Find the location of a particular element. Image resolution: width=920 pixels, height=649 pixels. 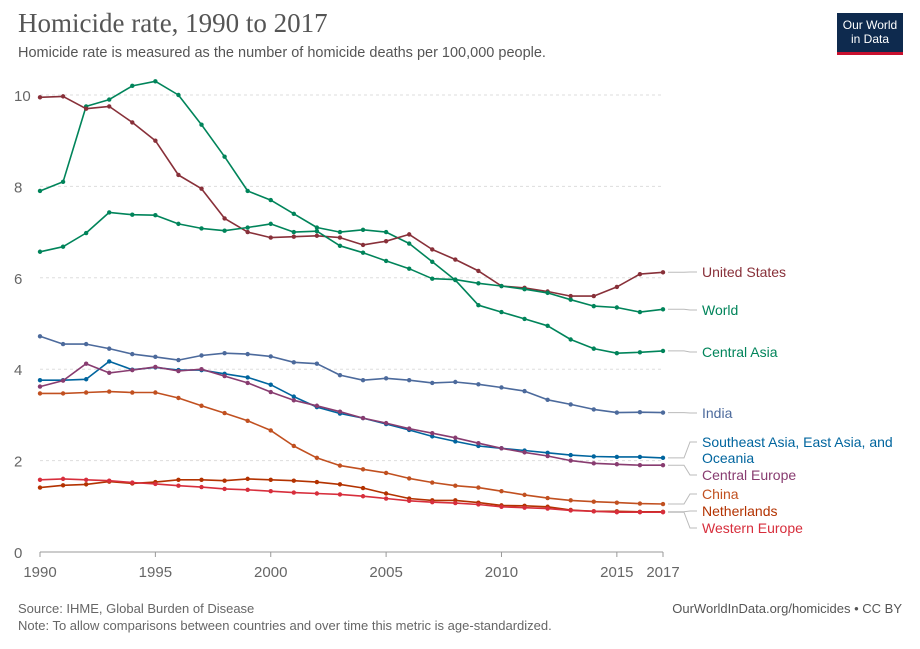

x-tick-label: 2005 is located at coordinates (385, 572).